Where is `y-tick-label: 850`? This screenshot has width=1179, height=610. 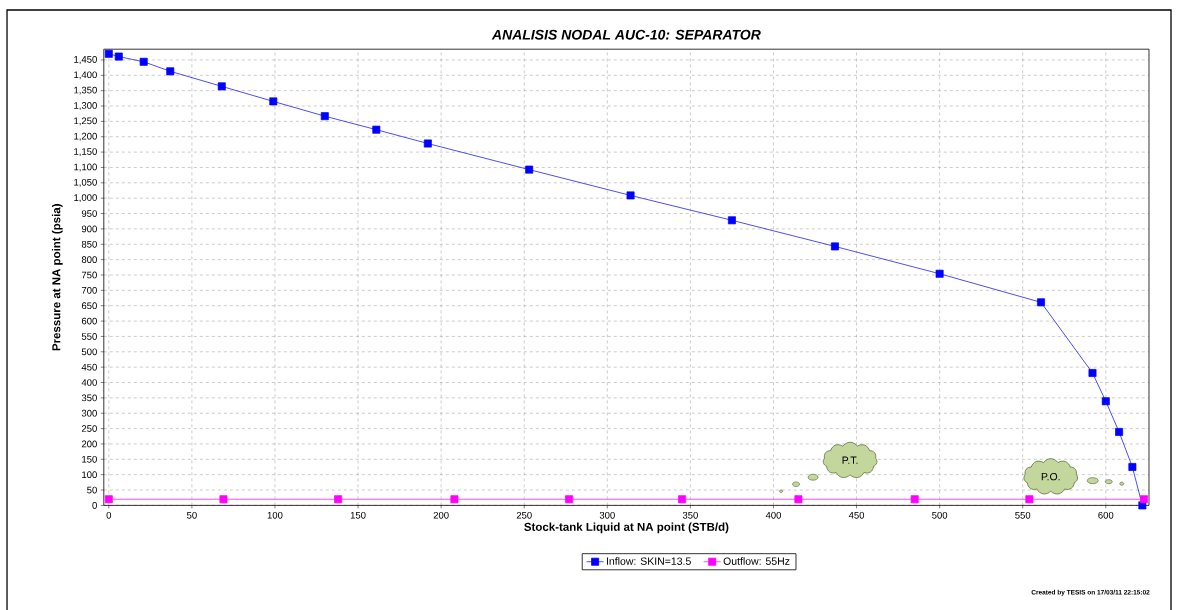 y-tick-label: 850 is located at coordinates (89, 244).